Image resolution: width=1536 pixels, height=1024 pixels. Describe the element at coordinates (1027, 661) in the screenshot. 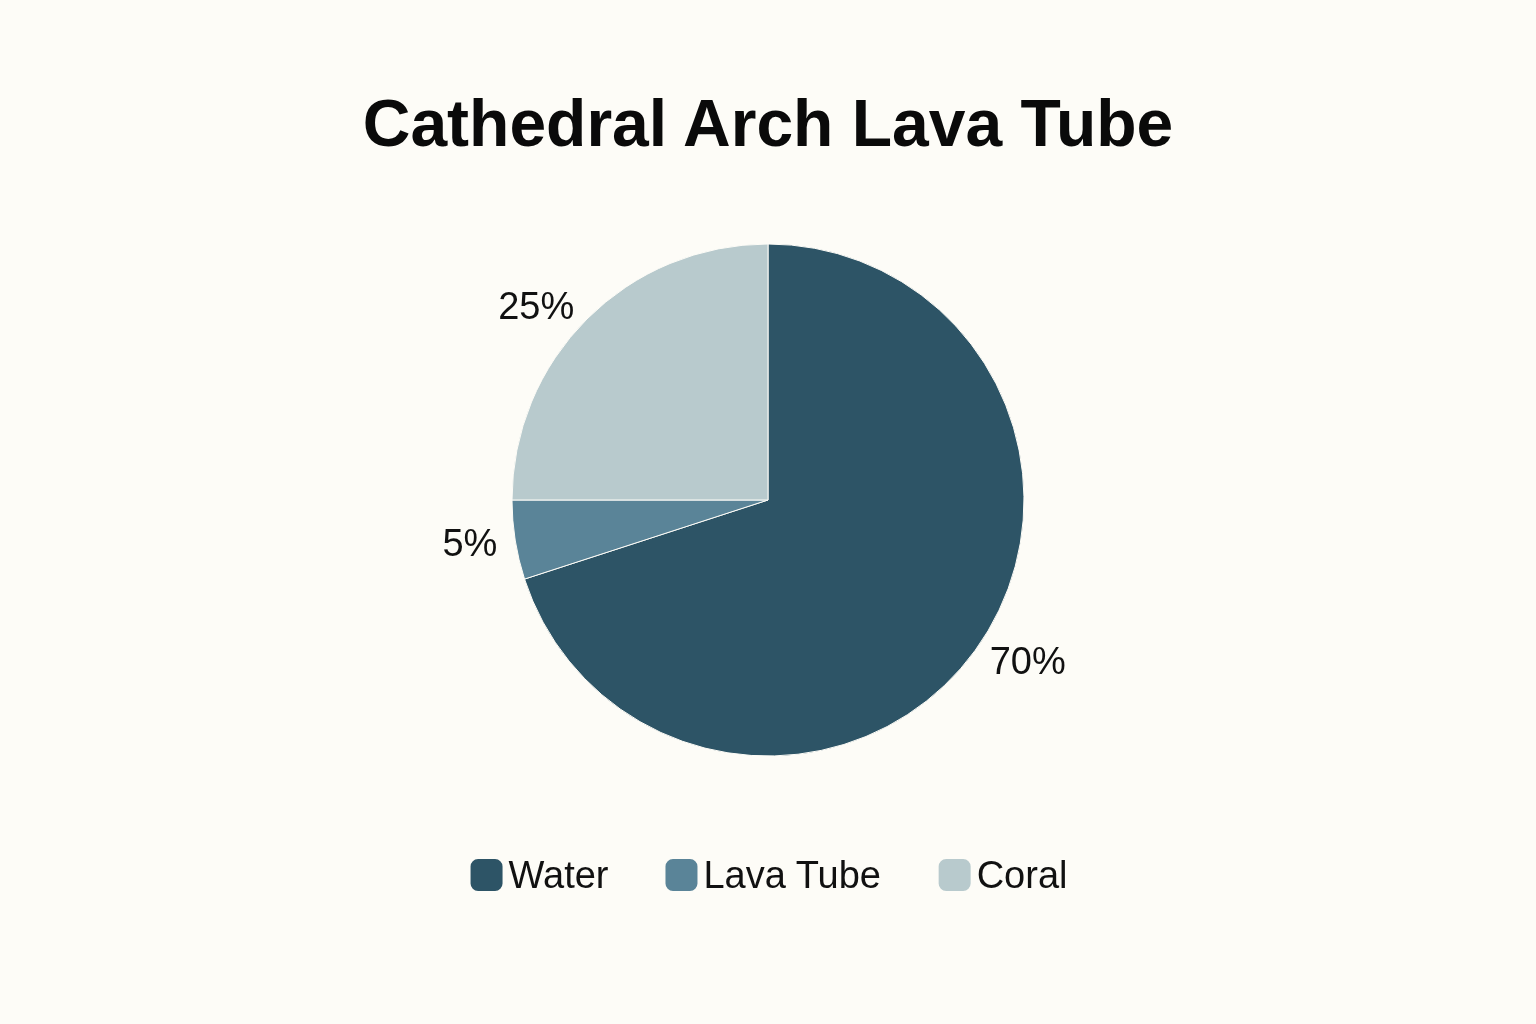

I see `data-label: 70%` at that location.